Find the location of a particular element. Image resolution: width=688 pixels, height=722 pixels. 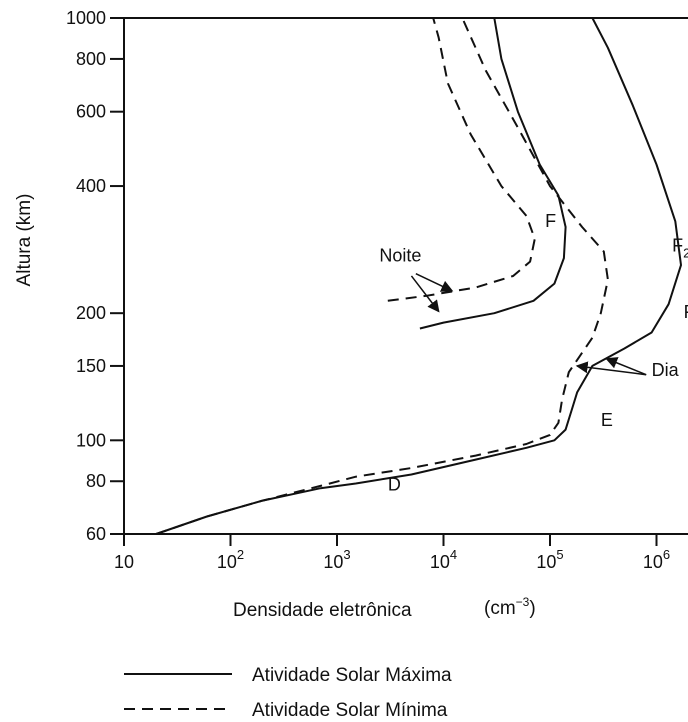

legend-label-max: Atividade Solar Máxima is located at coordinates (352, 675).